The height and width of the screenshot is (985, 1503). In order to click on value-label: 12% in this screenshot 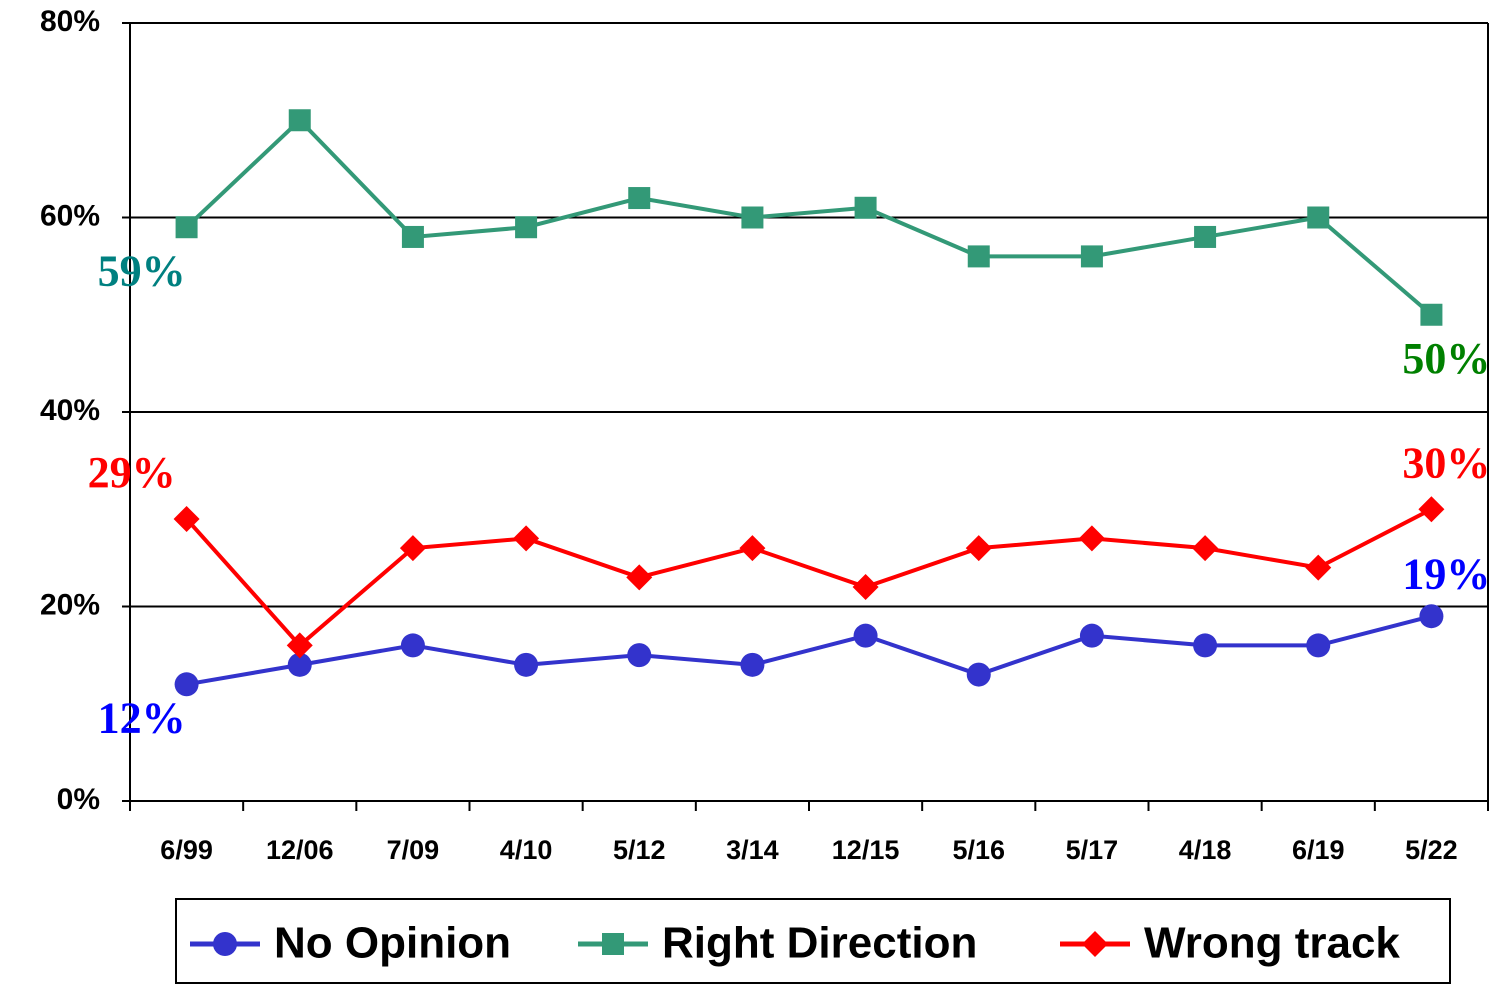, I will do `click(142, 717)`.